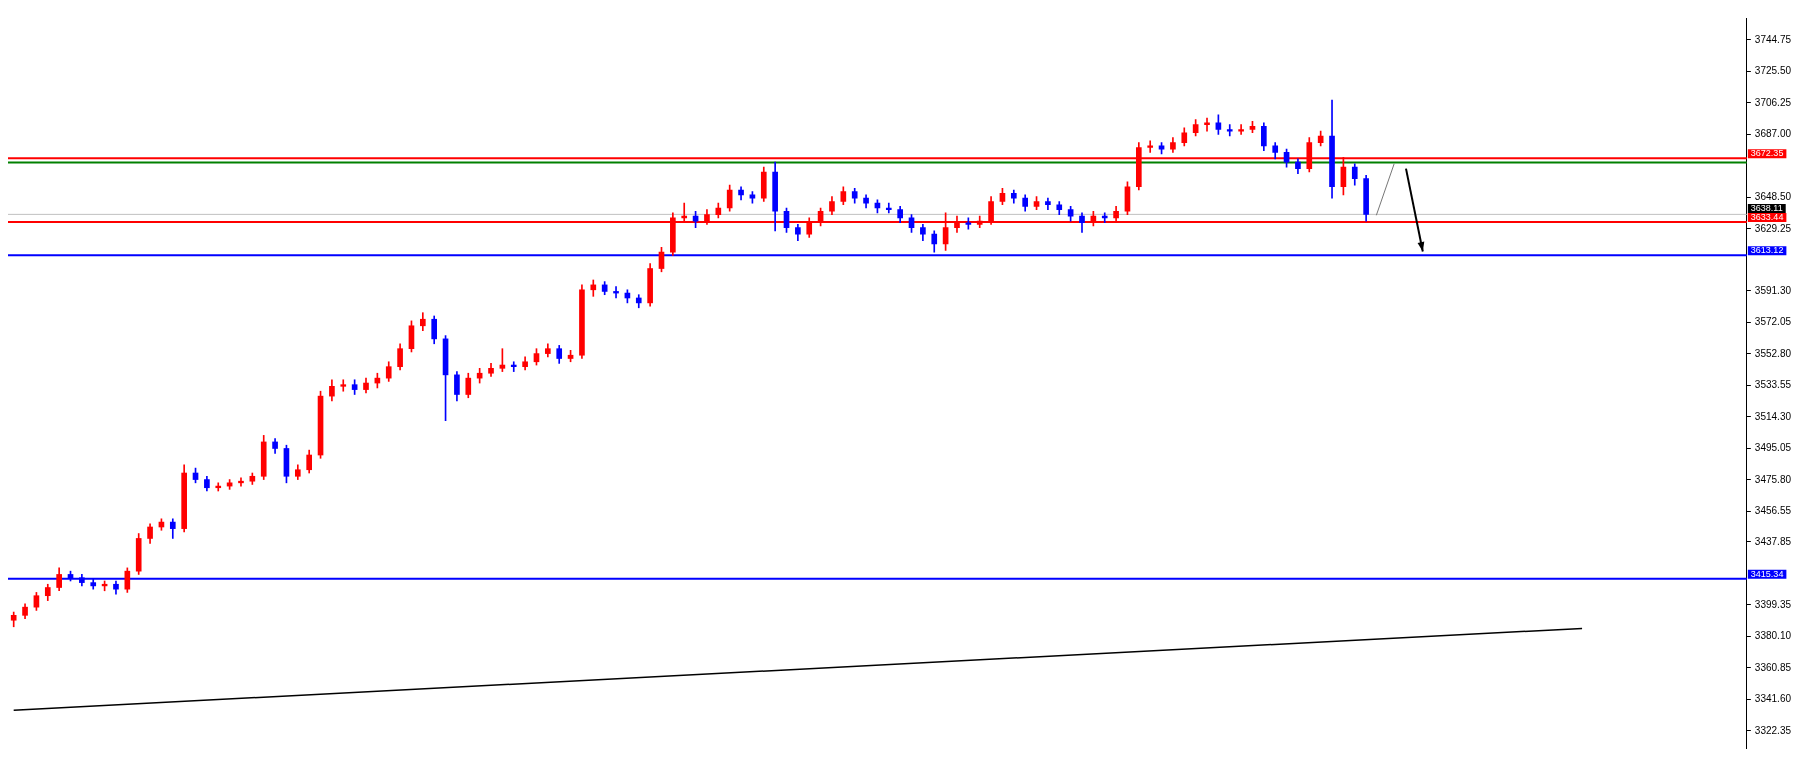 The height and width of the screenshot is (766, 1803). Describe the element at coordinates (1773, 636) in the screenshot. I see `y-tick-label: 3380.10` at that location.